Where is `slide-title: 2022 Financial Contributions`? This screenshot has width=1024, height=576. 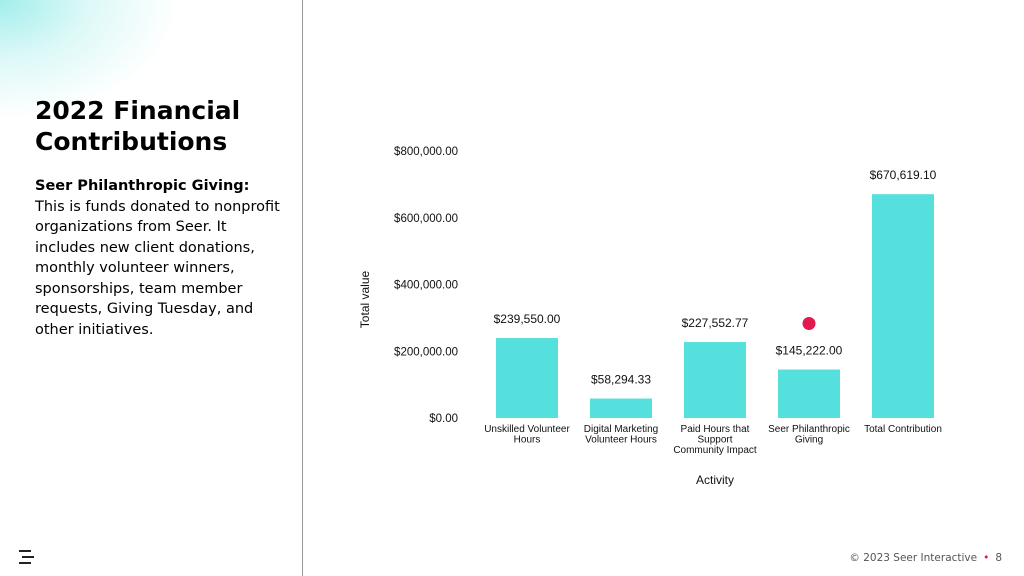
slide-title: 2022 Financial Contributions is located at coordinates (138, 126).